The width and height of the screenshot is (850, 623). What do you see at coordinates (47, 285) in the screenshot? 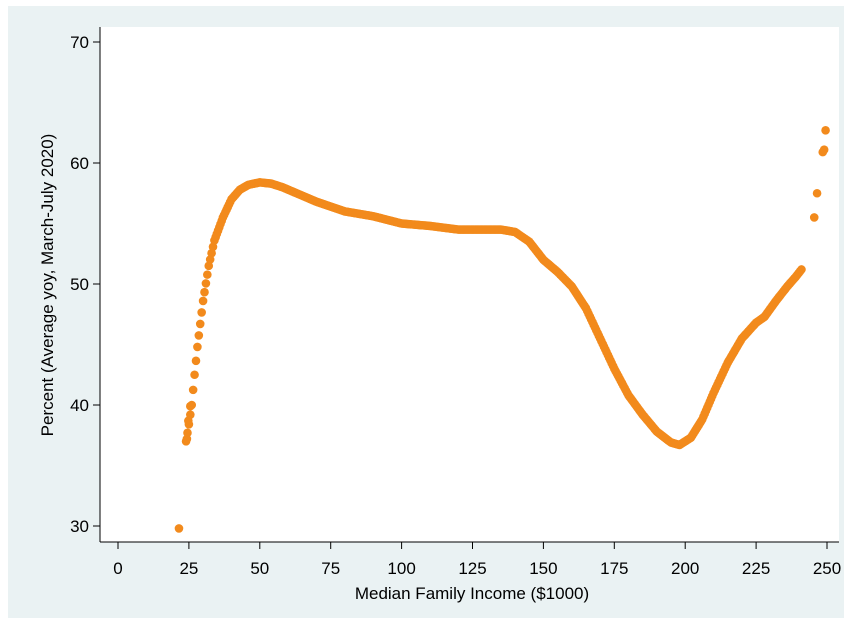
I see `y-axis-title: Percent (Average yoy, March-July 2020)` at bounding box center [47, 285].